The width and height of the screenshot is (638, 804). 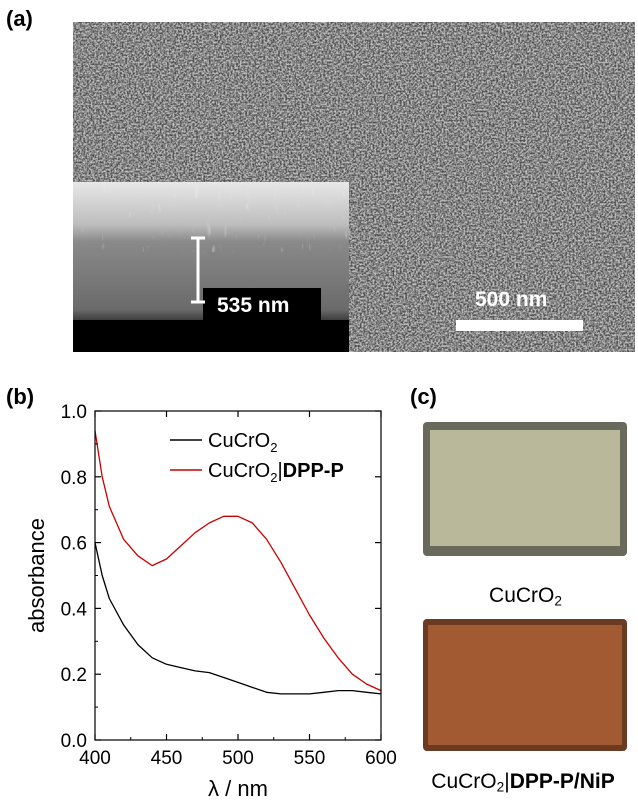 I want to click on y-axis-label: absorbance, so click(x=36, y=575).